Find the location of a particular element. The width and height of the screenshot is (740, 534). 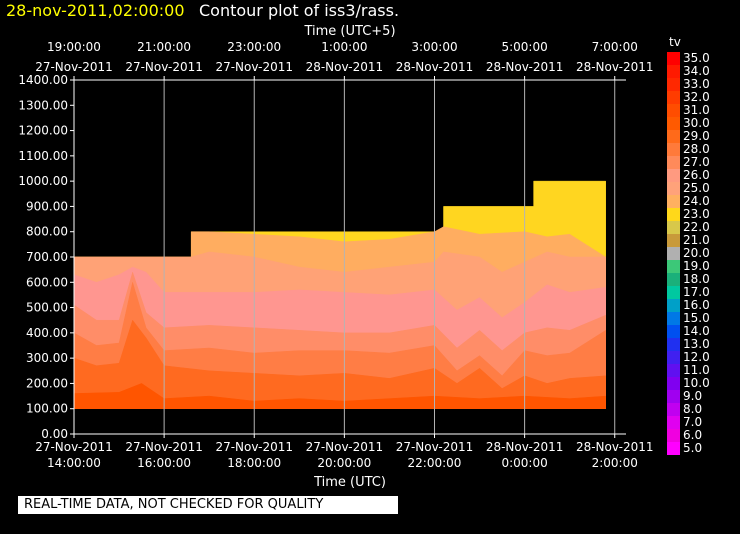

x-tick-label-bottom-time: 14:00:00 is located at coordinates (74, 463).